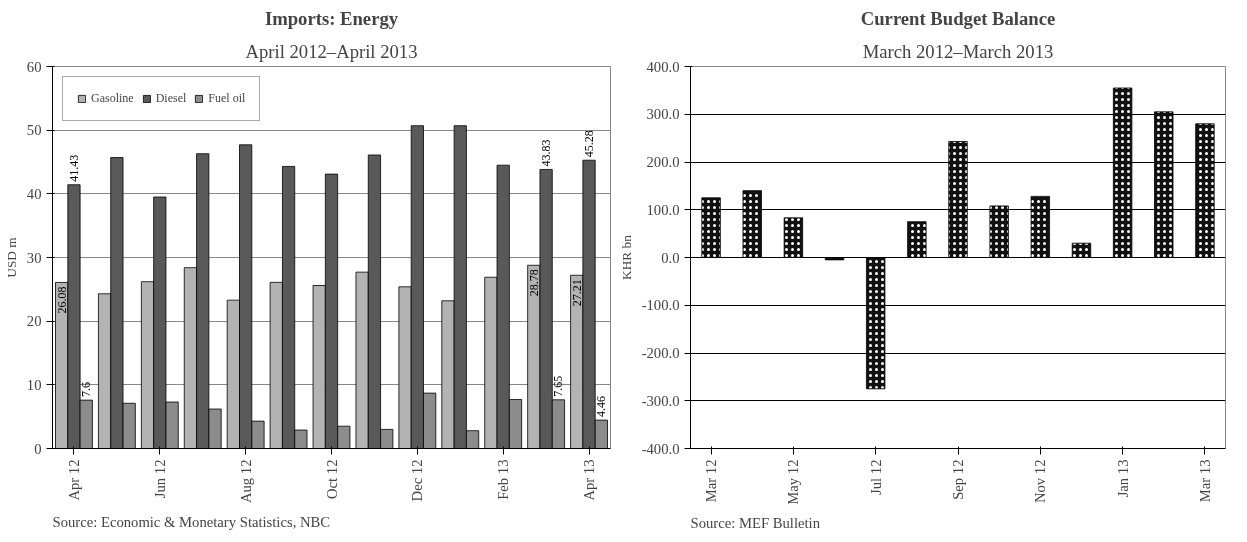  I want to click on data-label: 28.78, so click(533, 283).